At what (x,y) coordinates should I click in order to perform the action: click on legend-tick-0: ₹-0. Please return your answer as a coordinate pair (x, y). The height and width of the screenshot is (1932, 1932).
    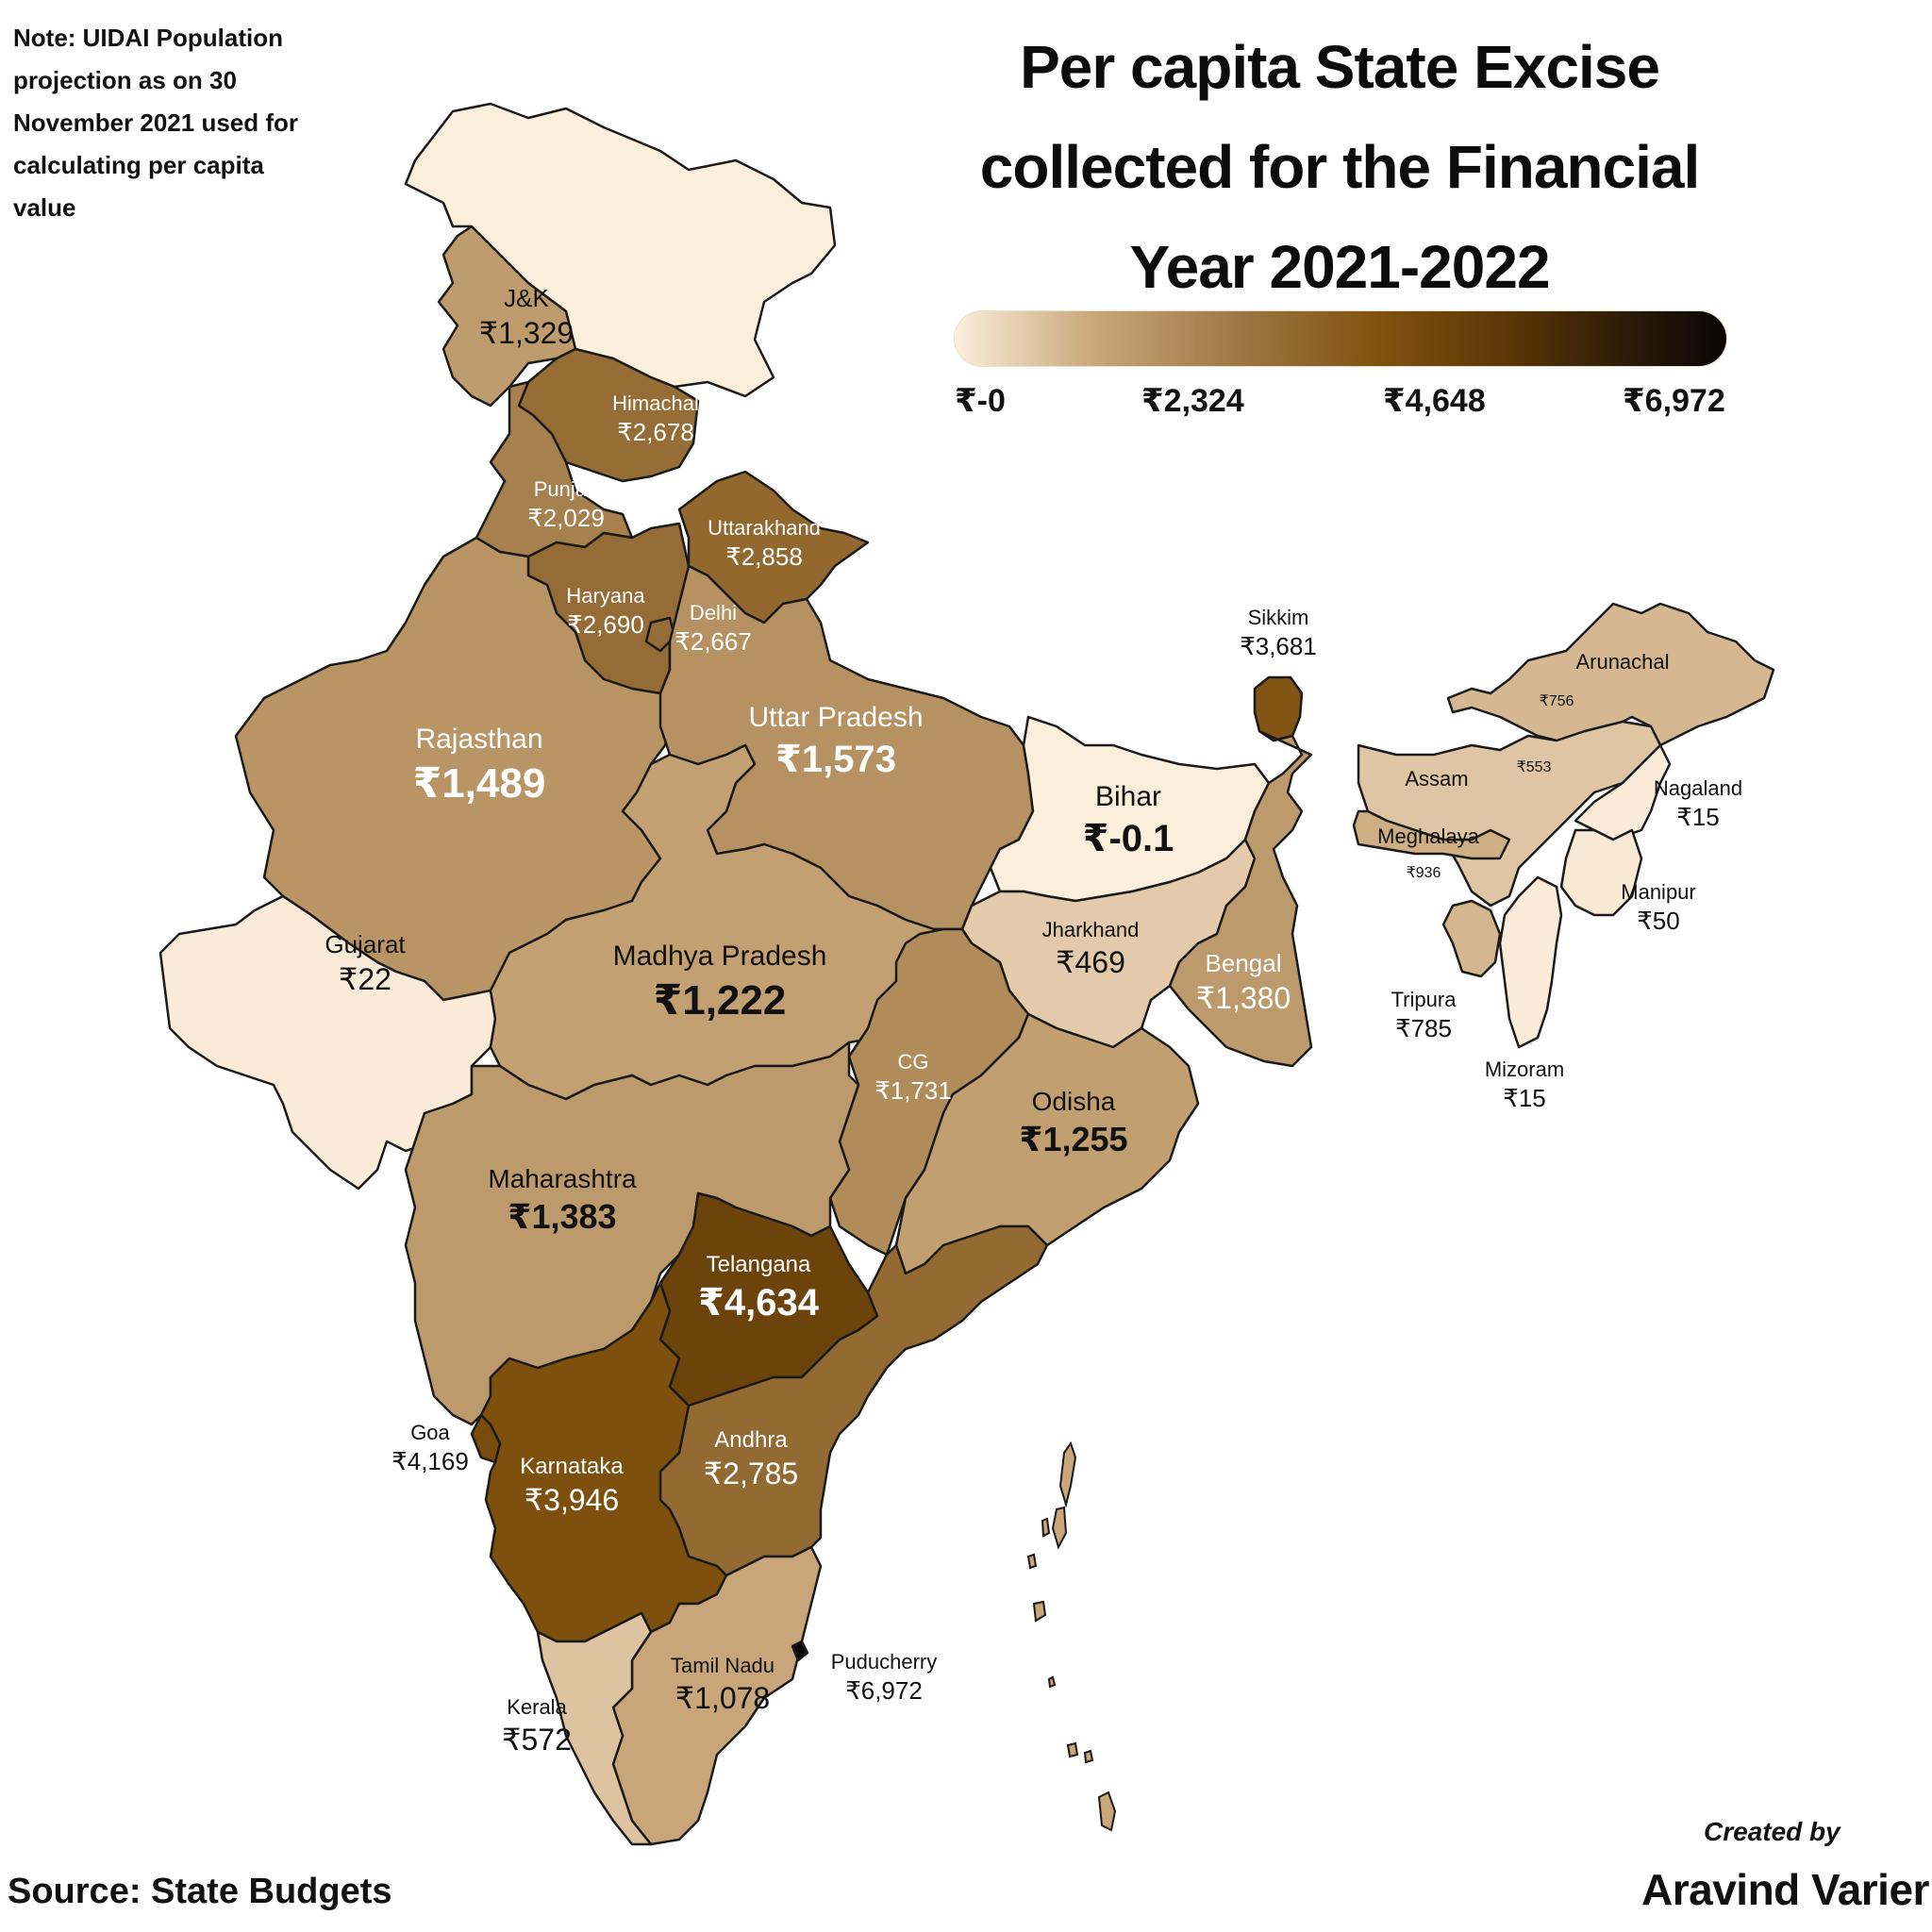
    Looking at the image, I should click on (981, 401).